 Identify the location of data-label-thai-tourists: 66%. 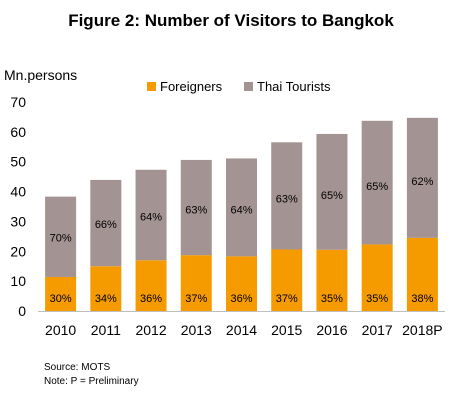
(106, 225).